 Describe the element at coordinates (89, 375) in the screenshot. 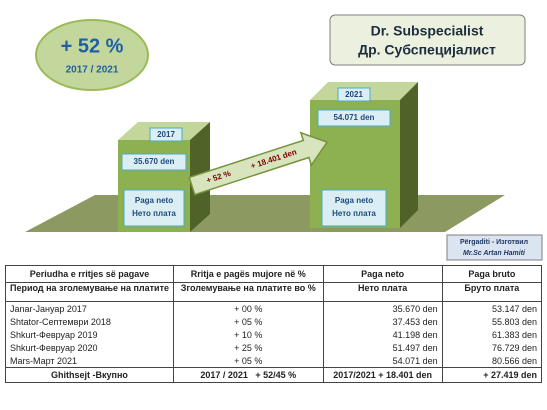

I see `total-cell: Ghithsejt -Вкупно` at that location.